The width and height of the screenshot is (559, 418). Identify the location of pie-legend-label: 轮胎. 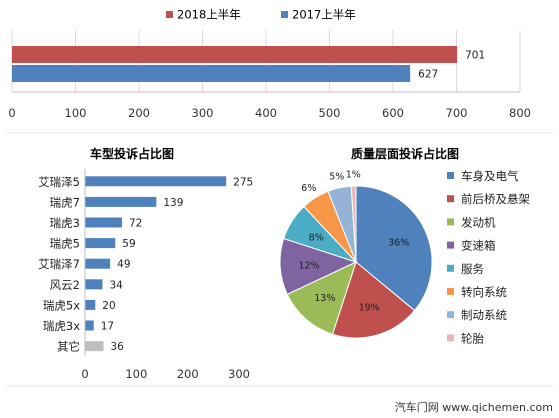
(472, 338).